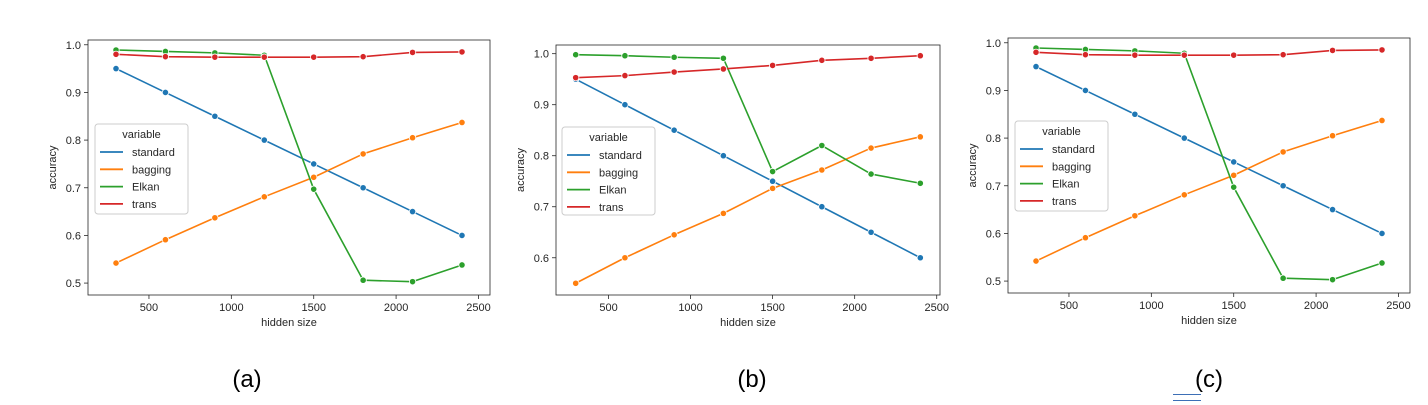 This screenshot has width=1428, height=405. I want to click on y-tick-label: 0.9, so click(993, 91).